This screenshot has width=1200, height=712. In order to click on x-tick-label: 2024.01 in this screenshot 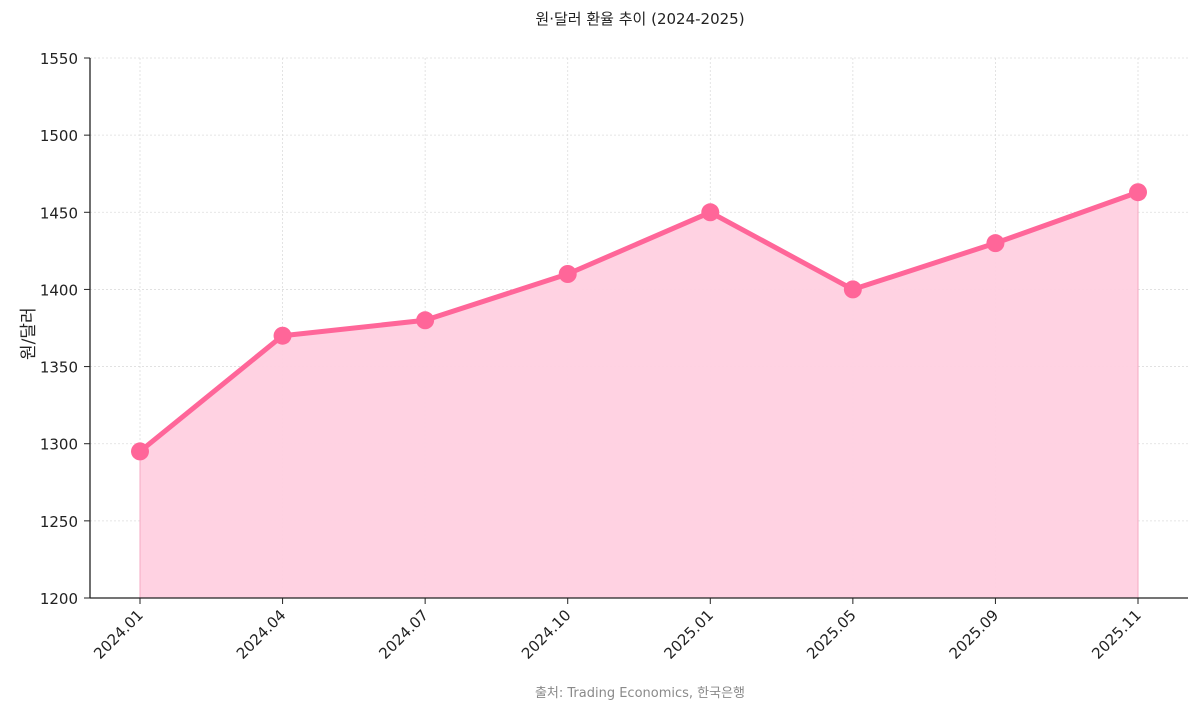, I will do `click(118, 634)`.